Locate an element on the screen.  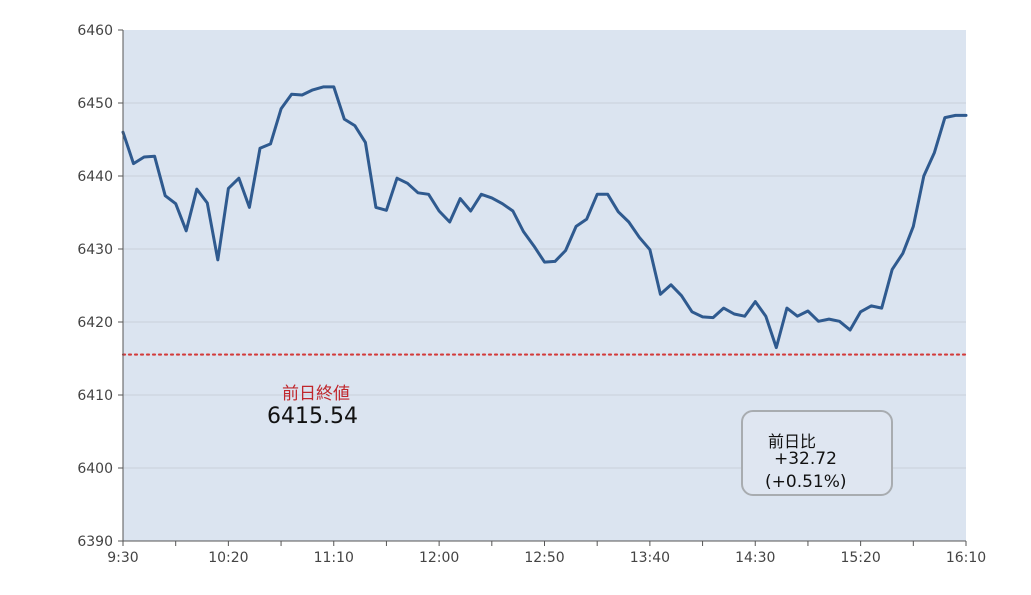
x-tick-label: 15:20 is located at coordinates (860, 558).